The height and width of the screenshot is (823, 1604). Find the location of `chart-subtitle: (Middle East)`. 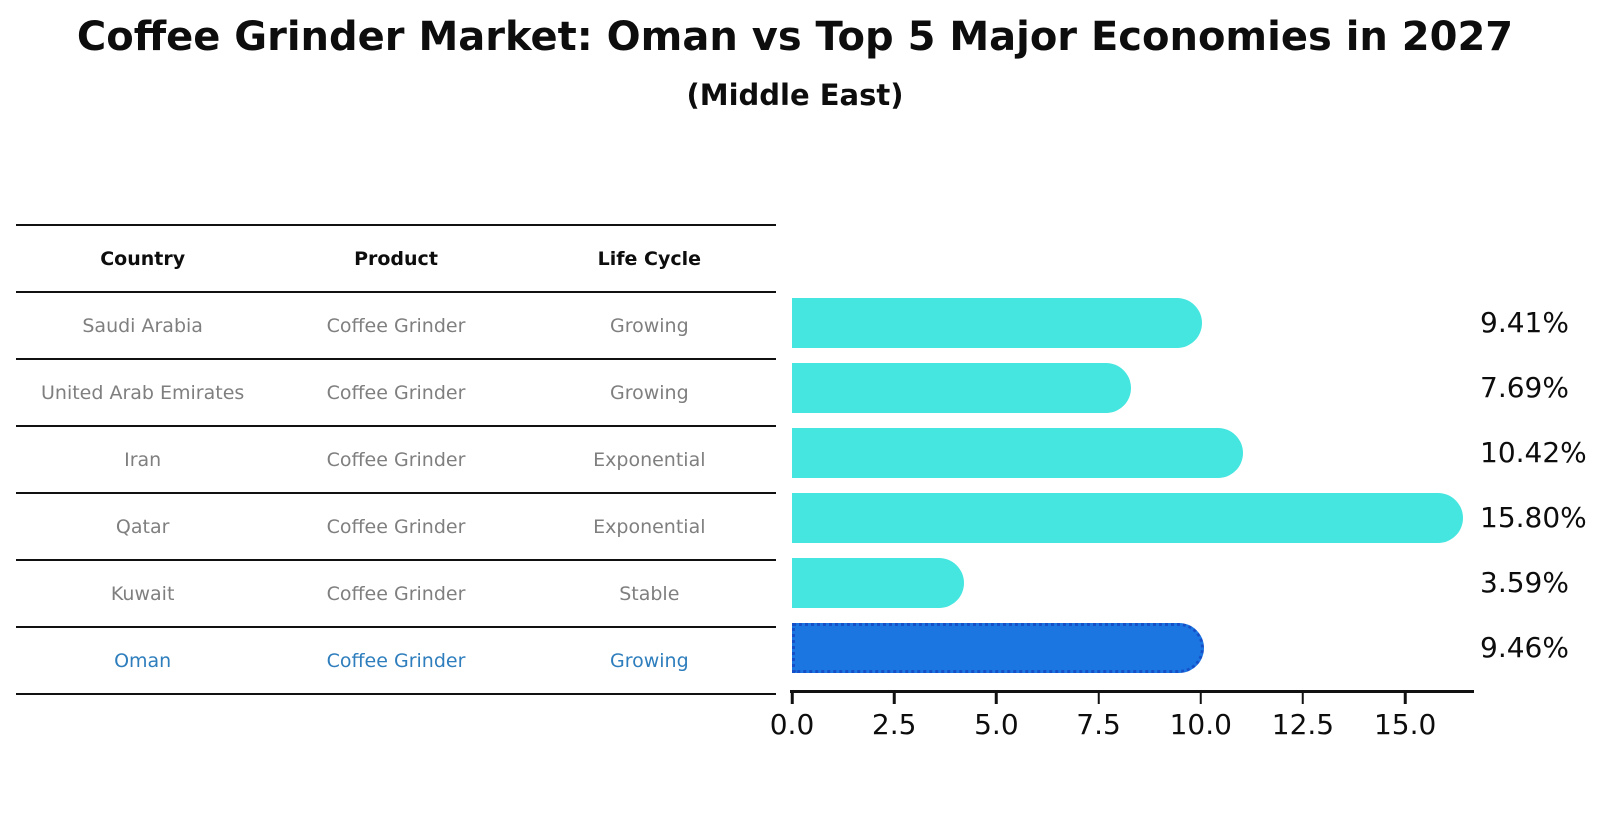

chart-subtitle: (Middle East) is located at coordinates (795, 95).